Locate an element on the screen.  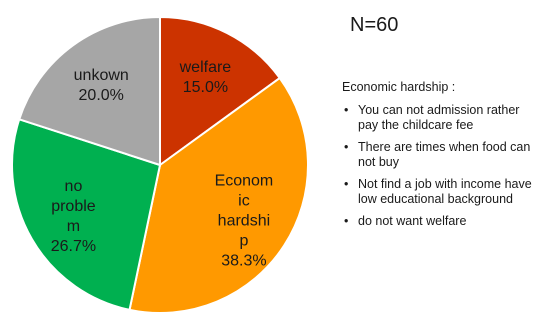
slice-category-label: m is located at coordinates (73, 226).